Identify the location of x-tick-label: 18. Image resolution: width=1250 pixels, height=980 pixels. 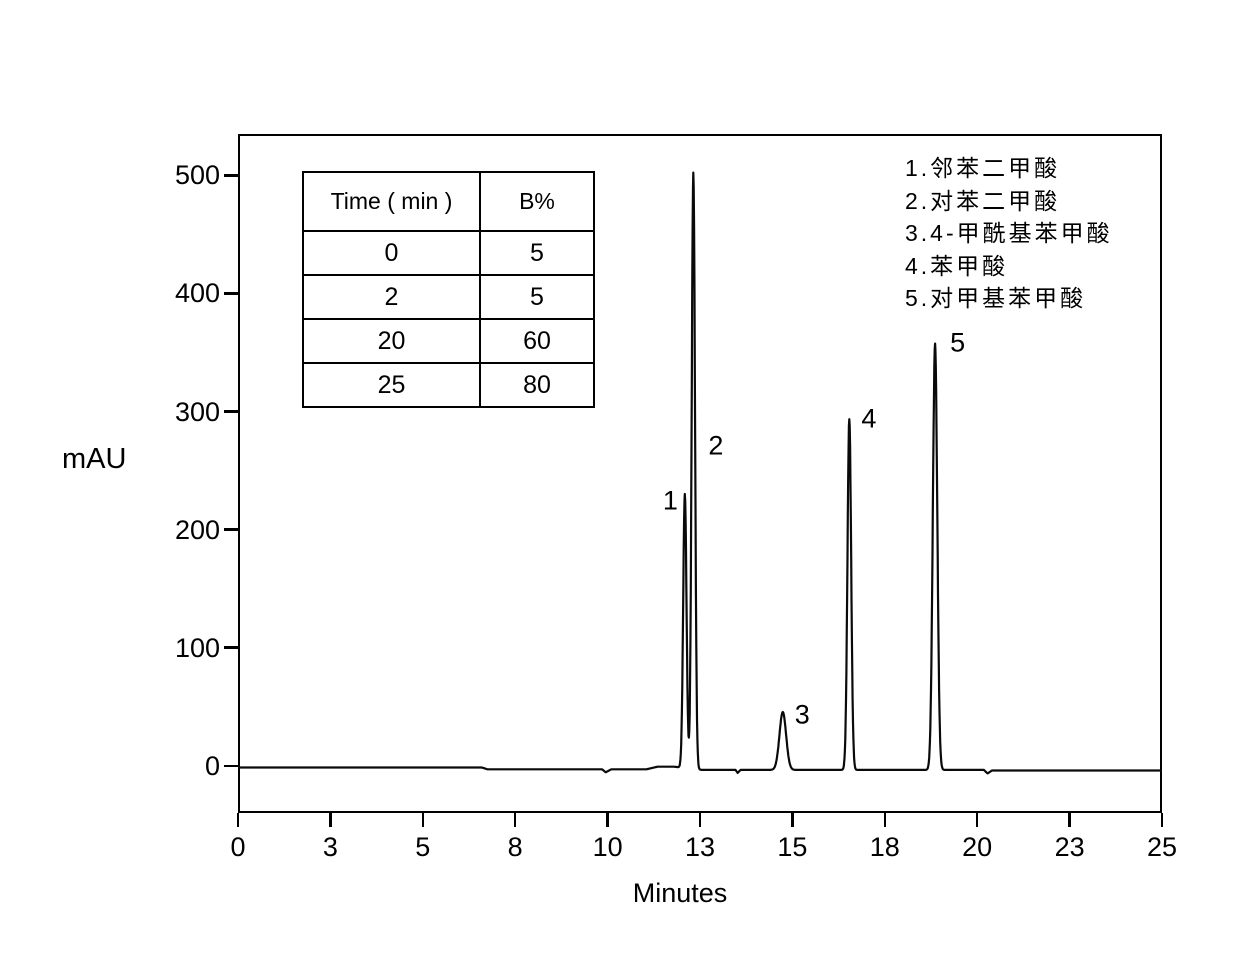
(884, 847).